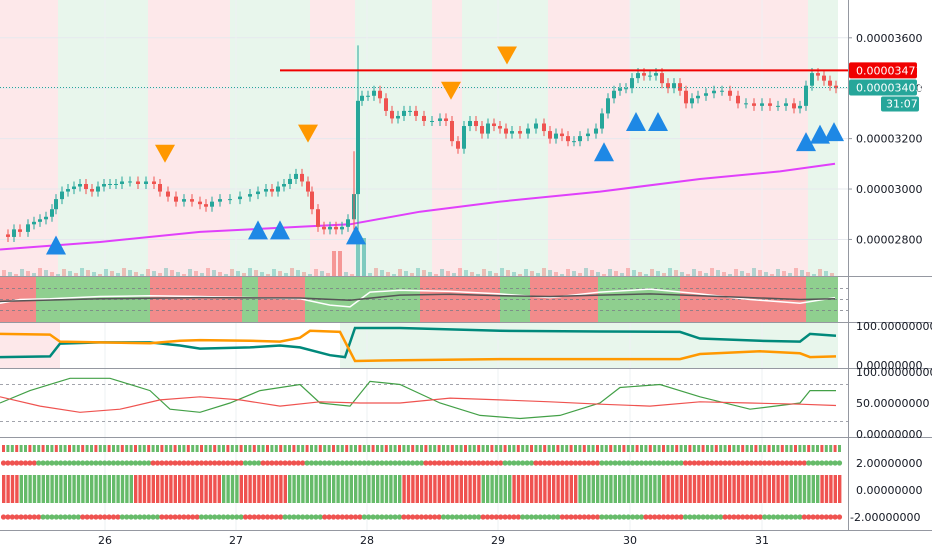 This screenshot has width=932, height=550. Describe the element at coordinates (885, 517) in the screenshot. I see `score-tick-label: -2.00000000` at that location.